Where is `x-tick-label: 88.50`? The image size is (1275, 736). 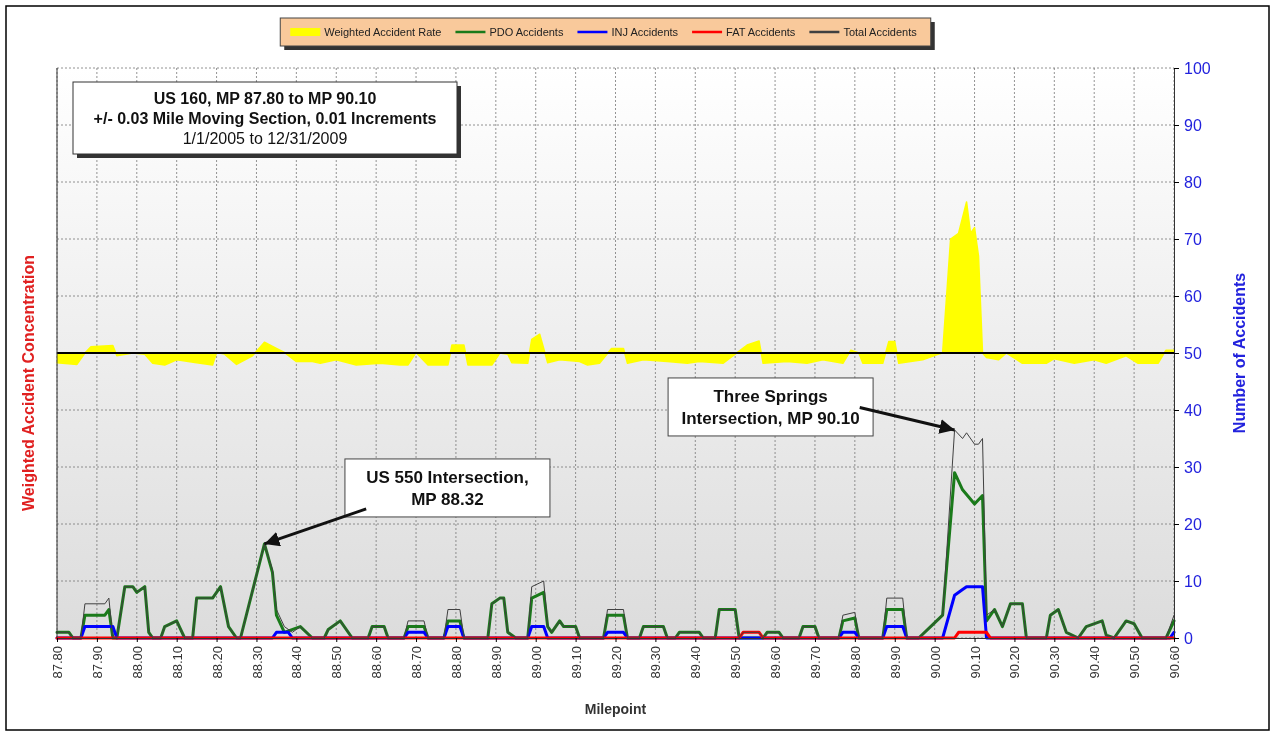 x-tick-label: 88.50 is located at coordinates (337, 662).